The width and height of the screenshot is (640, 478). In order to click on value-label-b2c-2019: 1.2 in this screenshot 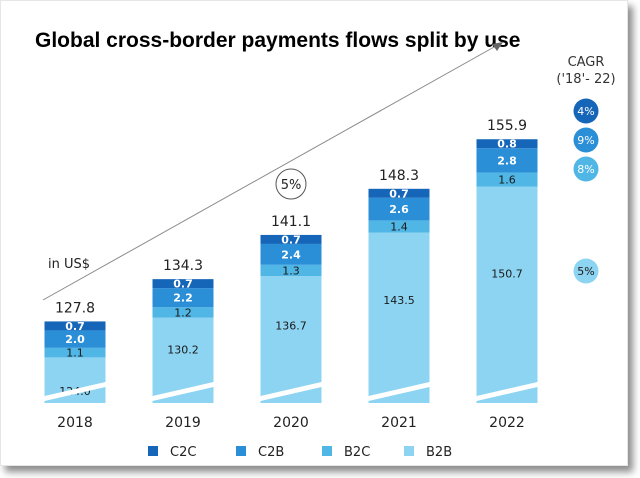, I will do `click(183, 313)`.